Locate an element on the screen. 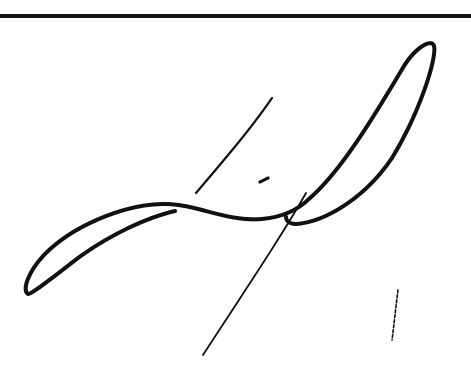  signature-stroke-diagonal-lower is located at coordinates (254, 274).